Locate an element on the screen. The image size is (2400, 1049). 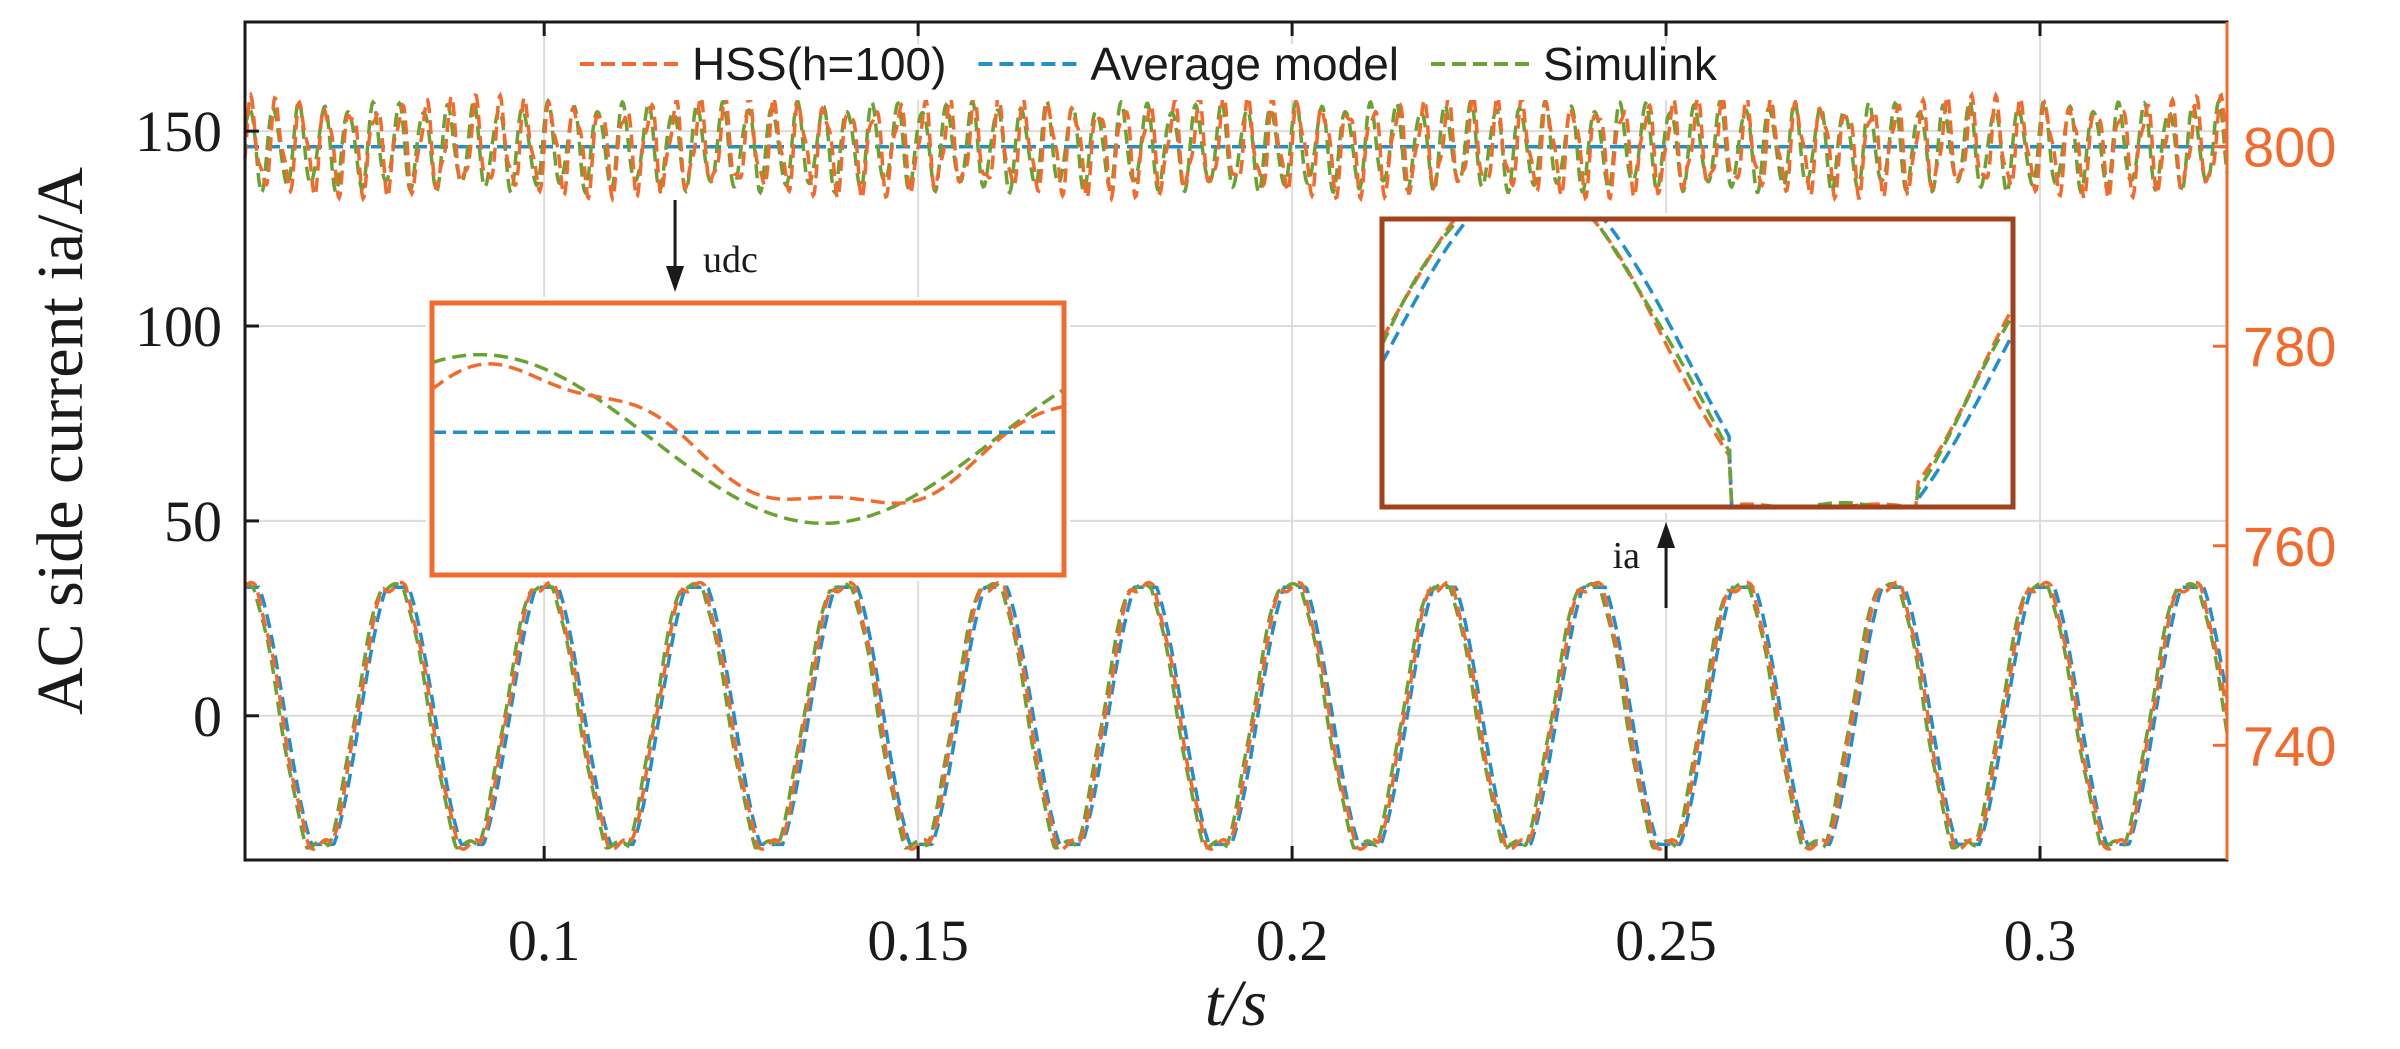
udc-annotation-label: udc is located at coordinates (730, 260).